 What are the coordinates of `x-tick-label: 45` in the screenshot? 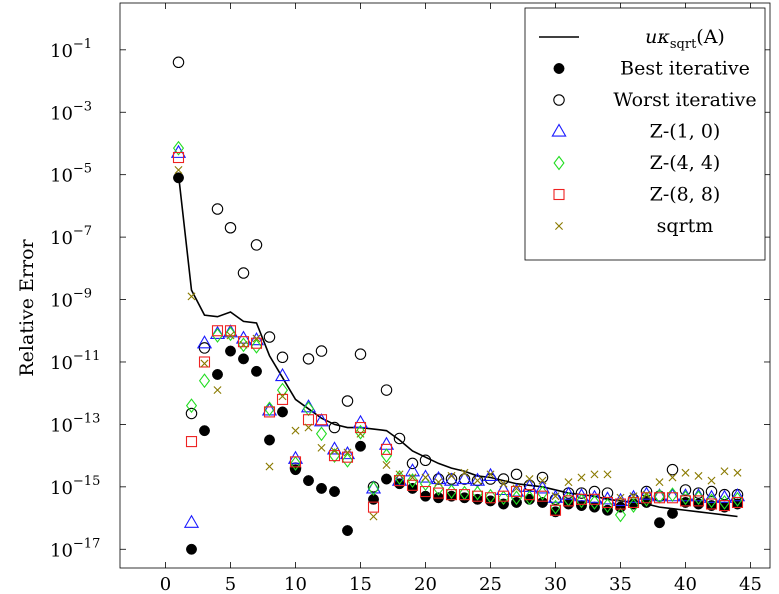 It's located at (750, 584).